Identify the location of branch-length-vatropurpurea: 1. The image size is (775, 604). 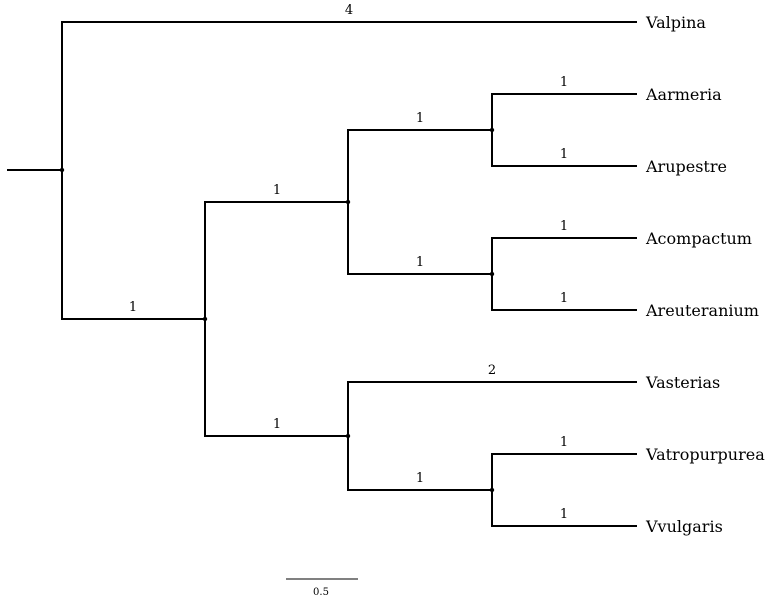
(564, 442).